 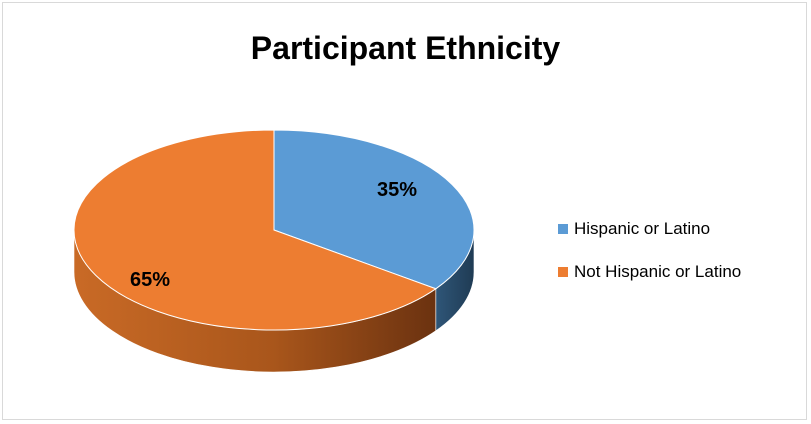 I want to click on slice-hispanic-label: 35%, so click(x=397, y=190).